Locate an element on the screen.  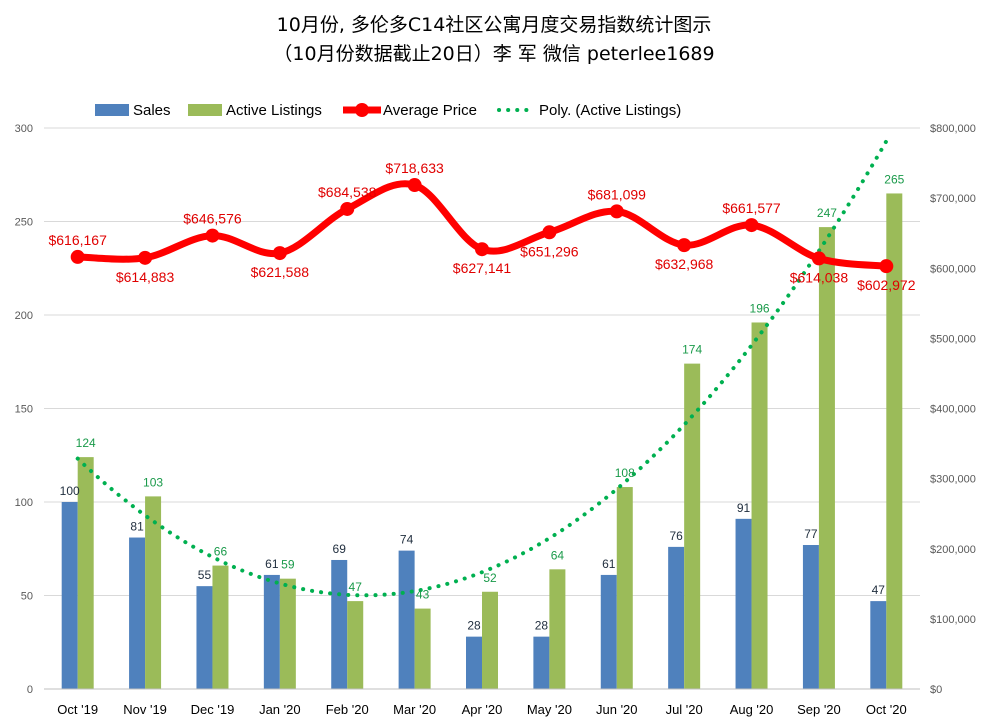
active-listings-value-label: 108 is located at coordinates (625, 473).